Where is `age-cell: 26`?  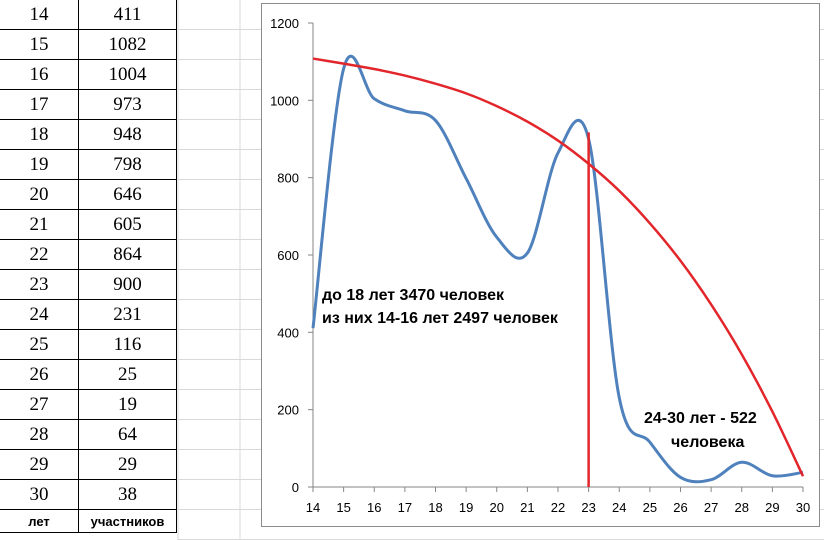
age-cell: 26 is located at coordinates (39, 374).